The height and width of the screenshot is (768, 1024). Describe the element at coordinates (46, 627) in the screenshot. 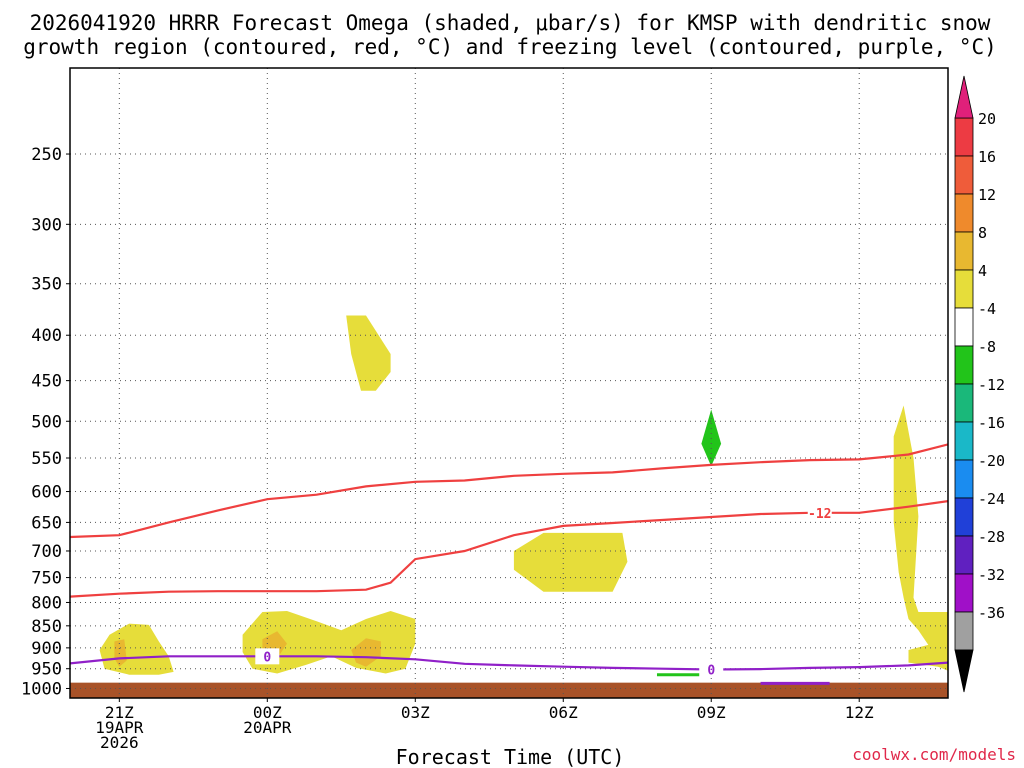

I see `y-tick-label-850: 850` at that location.